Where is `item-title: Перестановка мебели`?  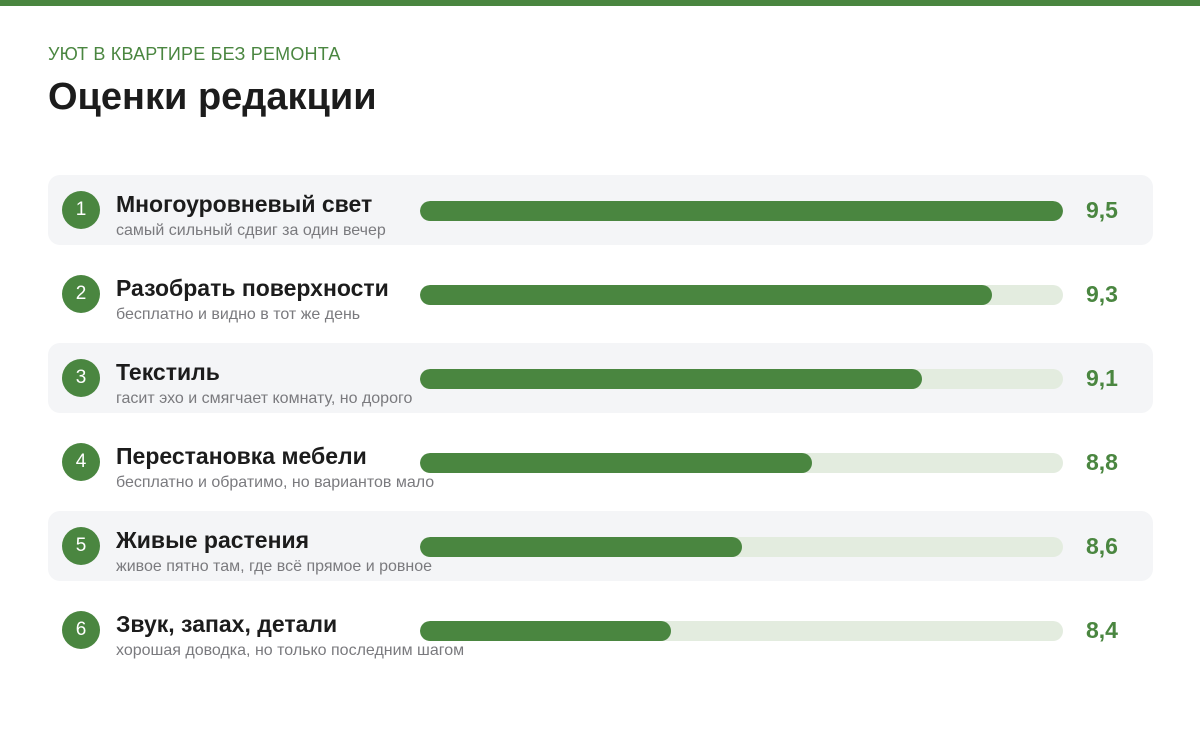 item-title: Перестановка мебели is located at coordinates (241, 456).